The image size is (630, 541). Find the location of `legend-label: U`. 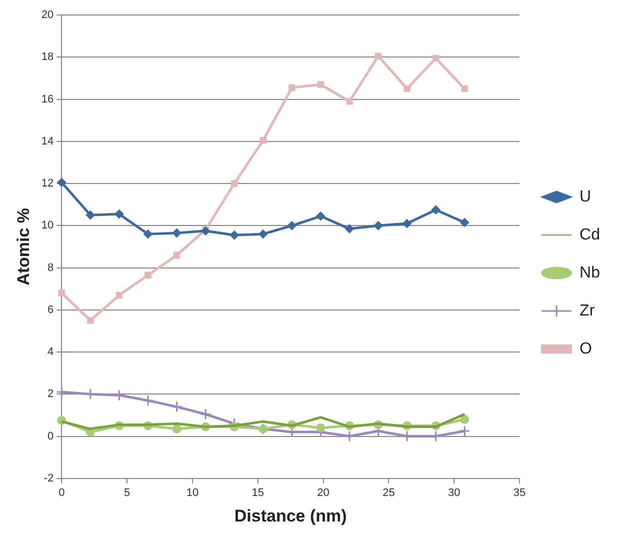

legend-label: U is located at coordinates (586, 197).